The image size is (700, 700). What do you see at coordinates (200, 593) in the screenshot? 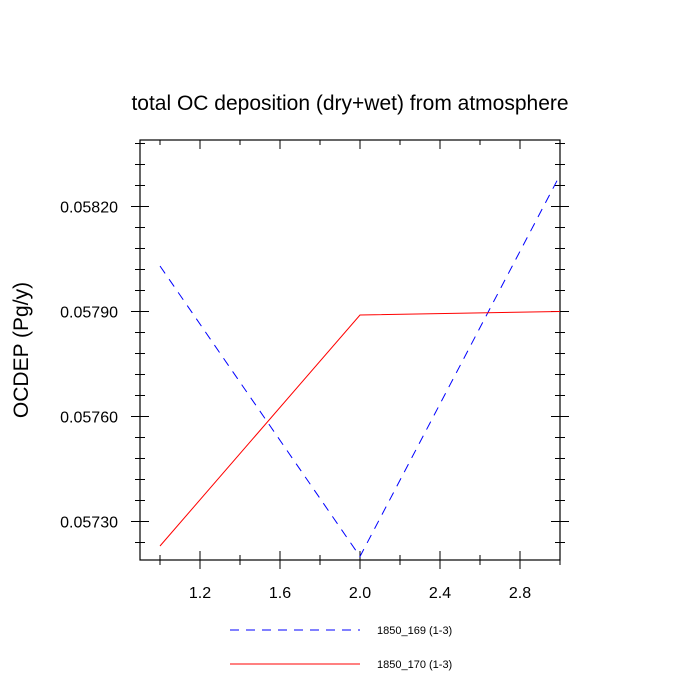
I see `x-tick-label: 1.2` at bounding box center [200, 593].